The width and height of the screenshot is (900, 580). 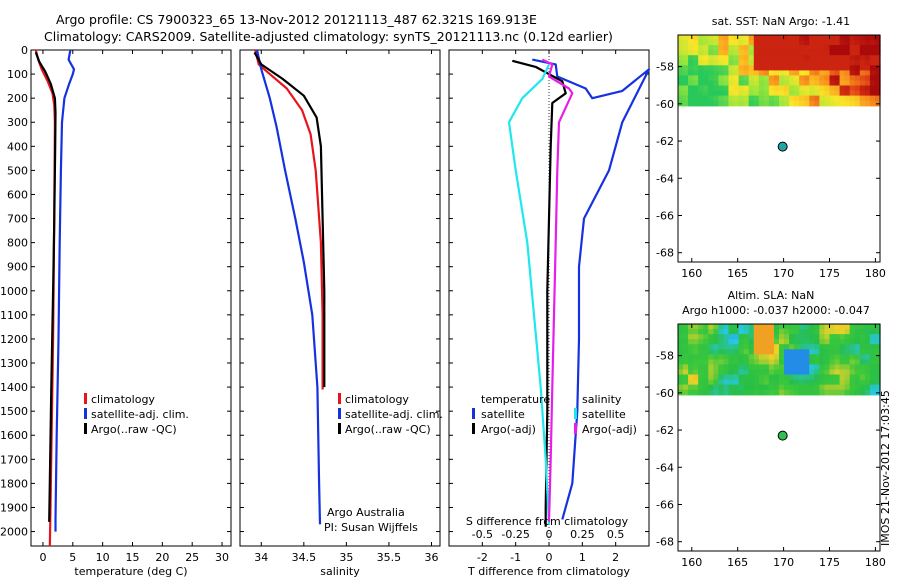 What do you see at coordinates (394, 414) in the screenshot?
I see `salinity-legend-label: satellite-adj. clim.` at bounding box center [394, 414].